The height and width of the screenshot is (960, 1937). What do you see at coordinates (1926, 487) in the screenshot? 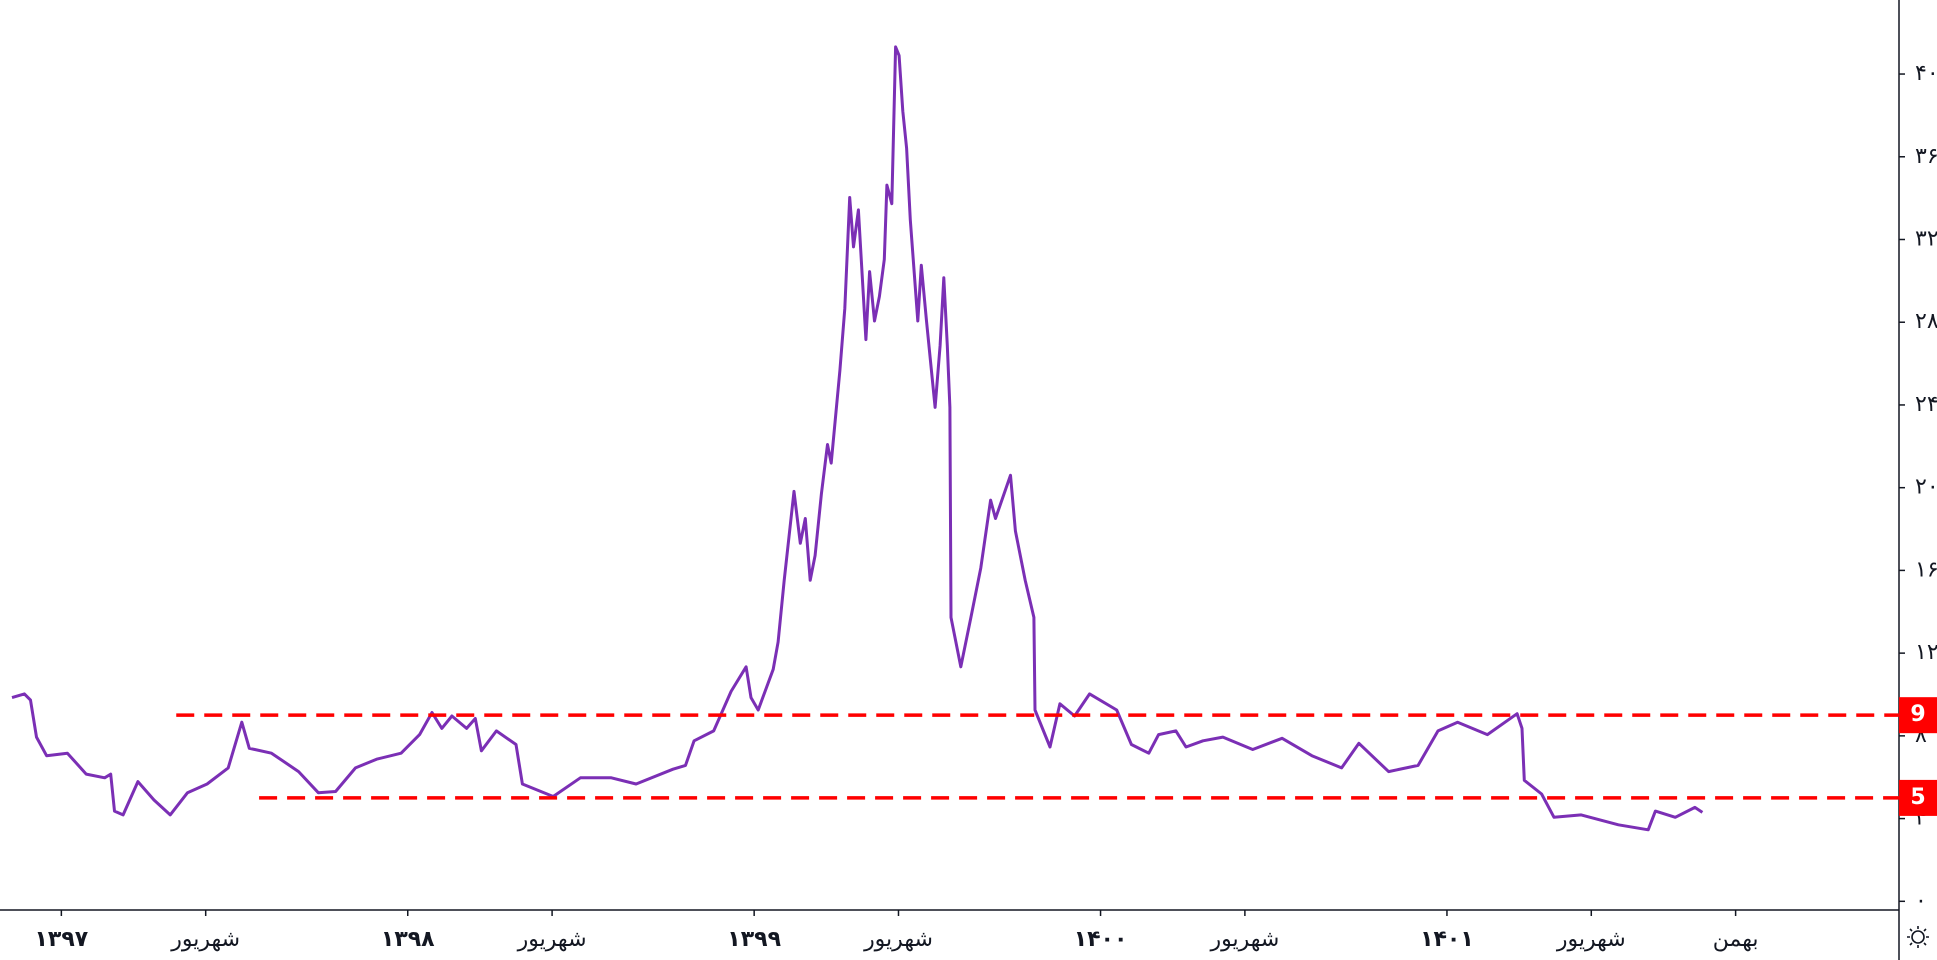
I see `y-tick-label: ۲۰` at bounding box center [1926, 487].